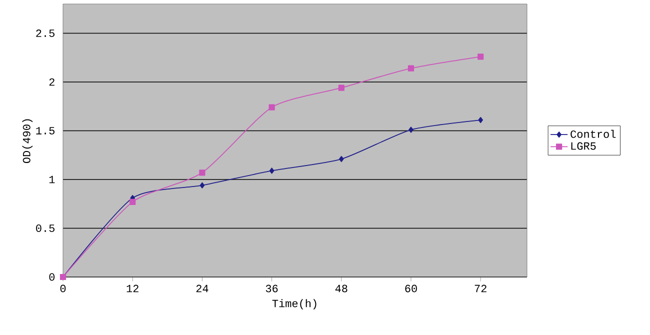  I want to click on x-tick-label: 60, so click(411, 288).